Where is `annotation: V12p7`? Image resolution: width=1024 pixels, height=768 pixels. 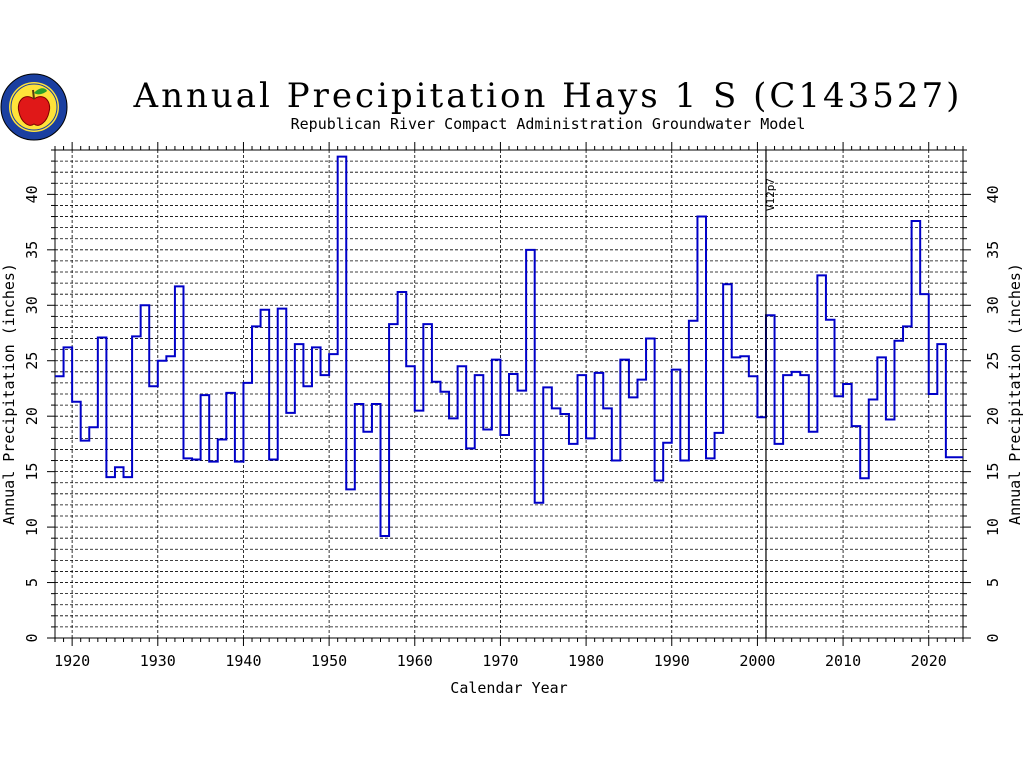 annotation: V12p7 is located at coordinates (770, 394).